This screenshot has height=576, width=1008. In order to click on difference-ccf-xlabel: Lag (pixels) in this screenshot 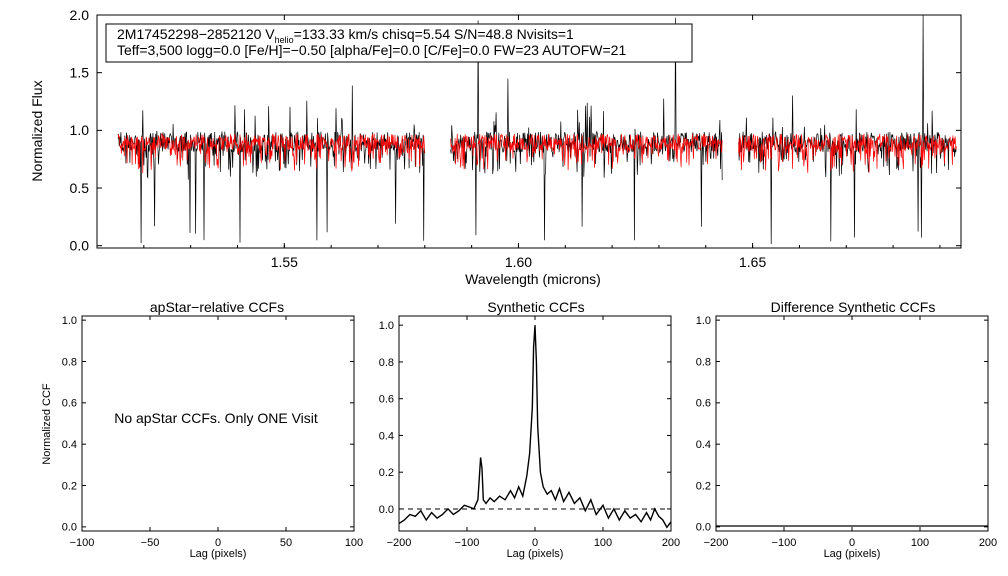, I will do `click(852, 554)`.